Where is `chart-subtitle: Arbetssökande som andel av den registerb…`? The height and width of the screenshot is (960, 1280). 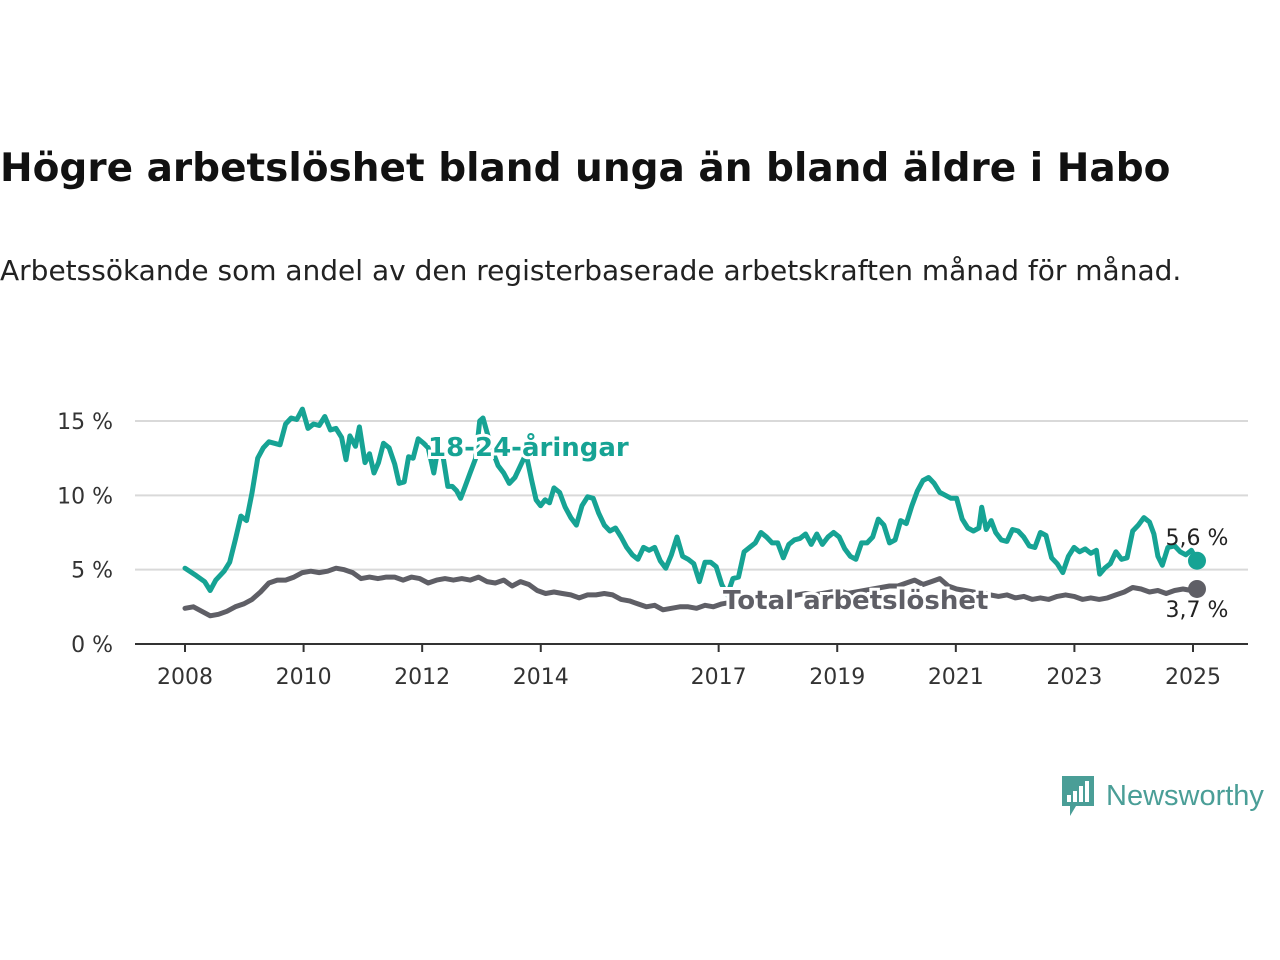 chart-subtitle: Arbetssökande som andel av den registerb… is located at coordinates (591, 270).